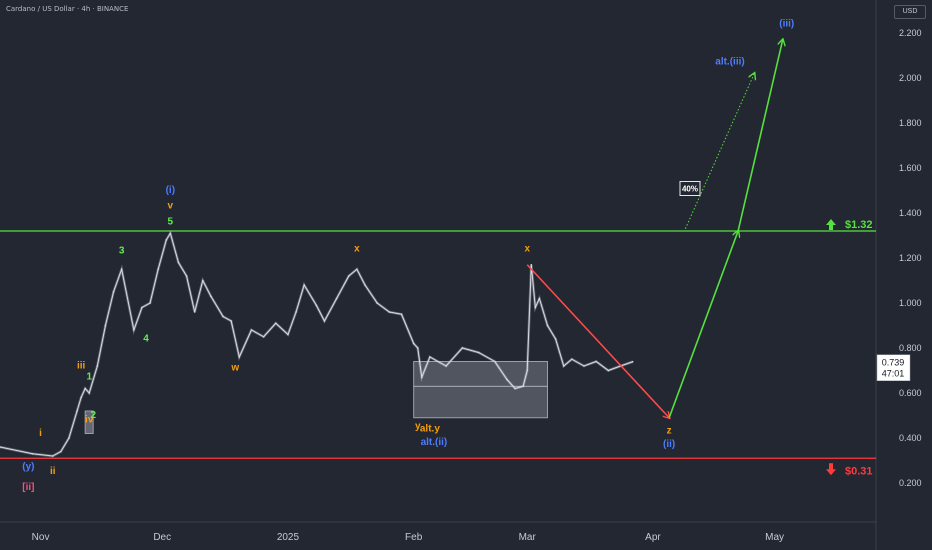 The height and width of the screenshot is (550, 932). What do you see at coordinates (669, 444) in the screenshot?
I see `wave-label: (ii)` at bounding box center [669, 444].